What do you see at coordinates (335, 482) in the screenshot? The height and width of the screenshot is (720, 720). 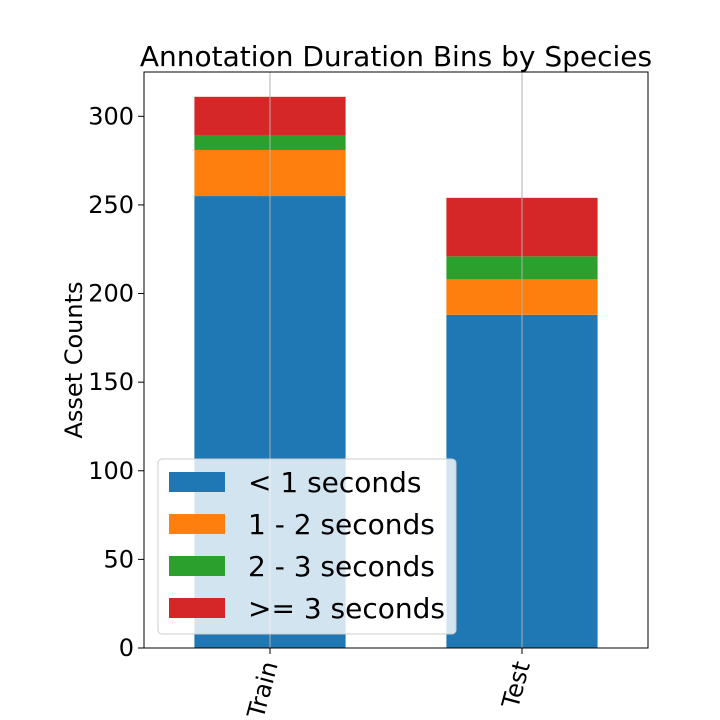 I see `legend-label-0: < 1 seconds` at bounding box center [335, 482].